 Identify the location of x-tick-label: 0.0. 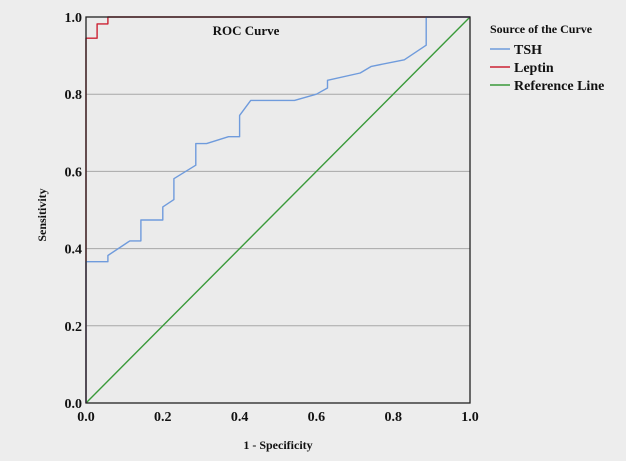
(86, 417).